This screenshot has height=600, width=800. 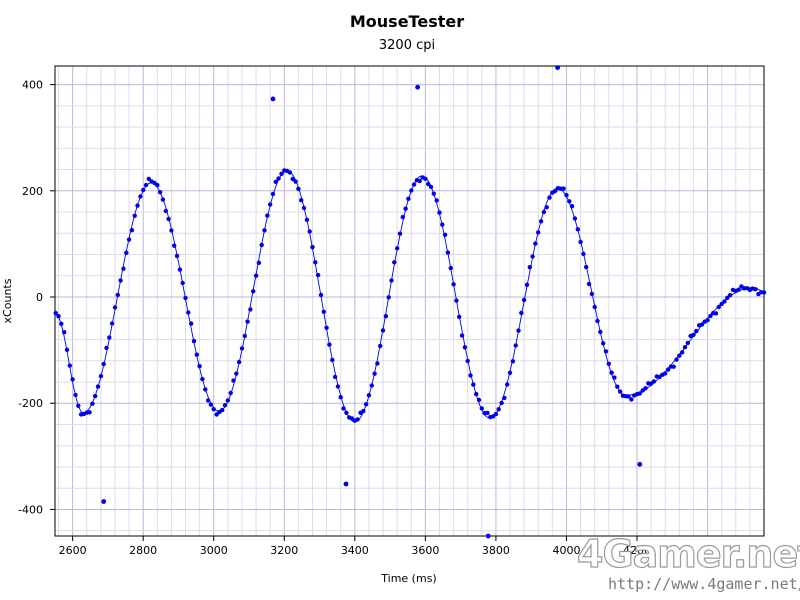 What do you see at coordinates (408, 578) in the screenshot?
I see `x-axis-label: Time (ms)` at bounding box center [408, 578].